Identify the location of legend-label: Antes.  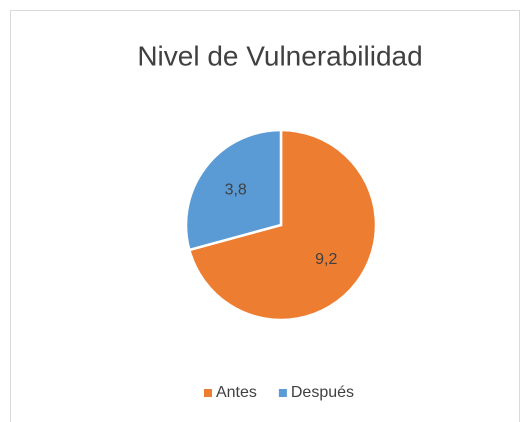
(236, 392).